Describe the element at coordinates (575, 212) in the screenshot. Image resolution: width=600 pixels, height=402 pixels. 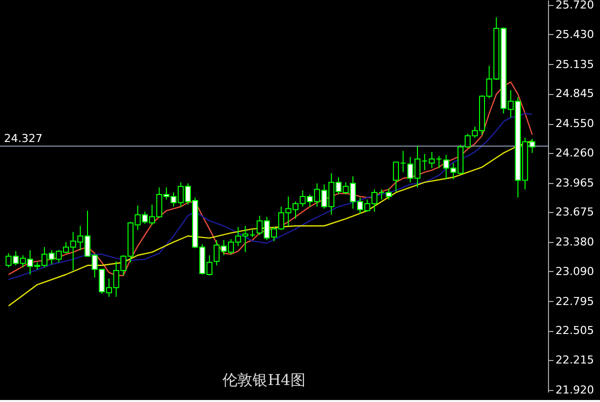
I see `y-tick-label: 23.675` at that location.